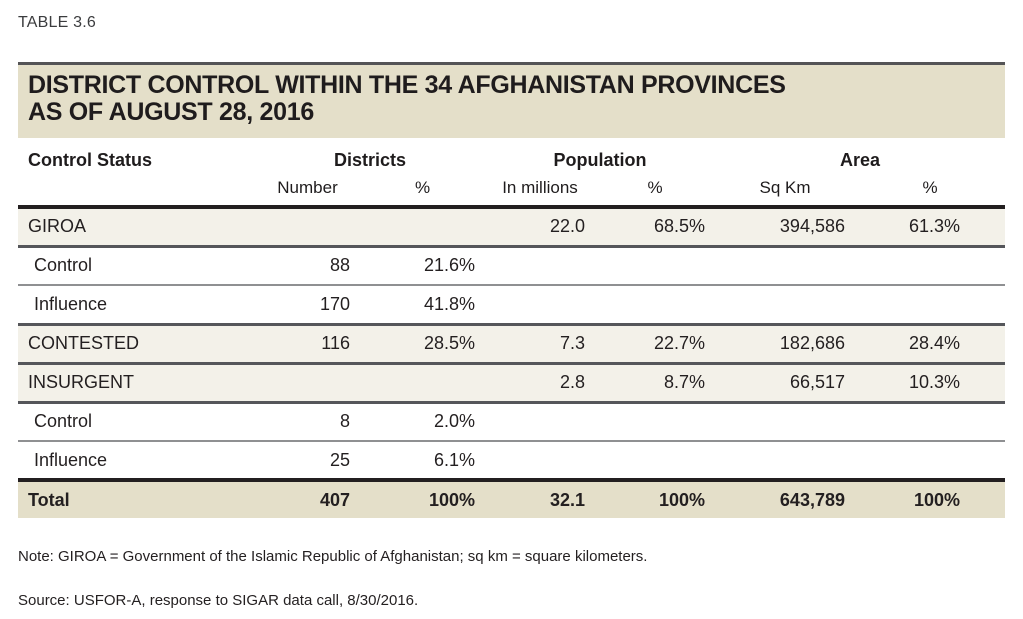  I want to click on row-label: Total, so click(49, 499).